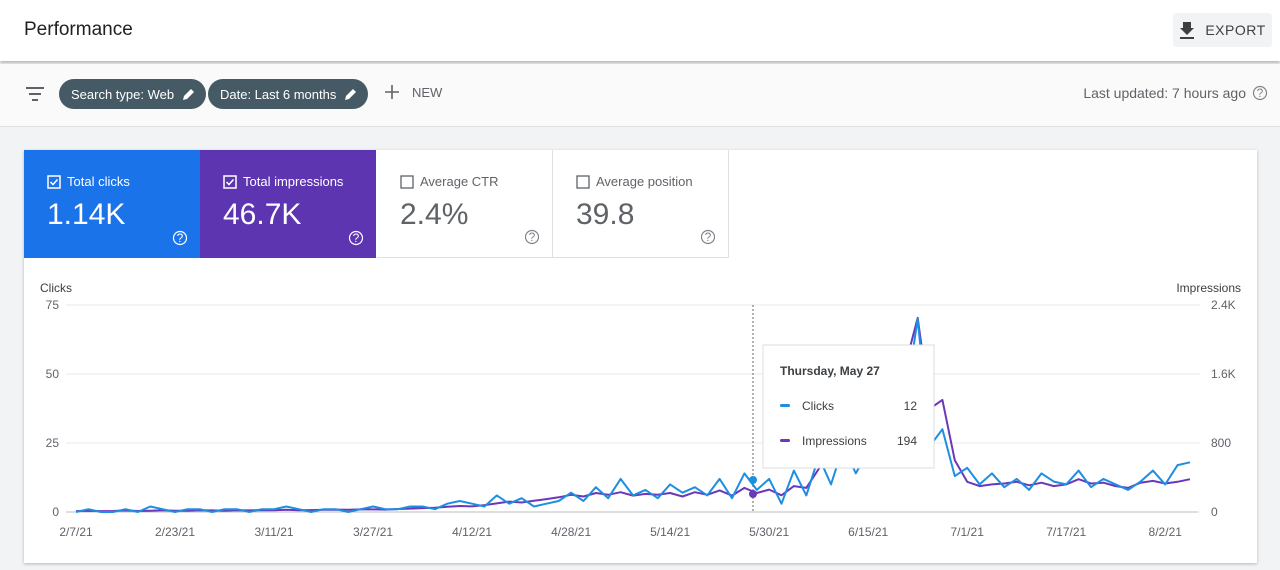 The image size is (1280, 570). What do you see at coordinates (571, 532) in the screenshot?
I see `x-tick-label: 4/28/21` at bounding box center [571, 532].